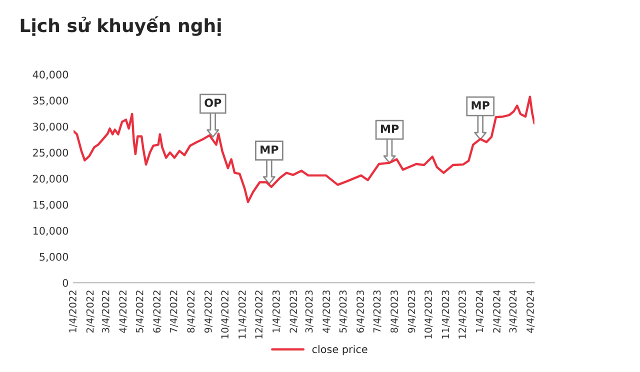  I want to click on x-tick-label: 9/4/2023, so click(412, 311).